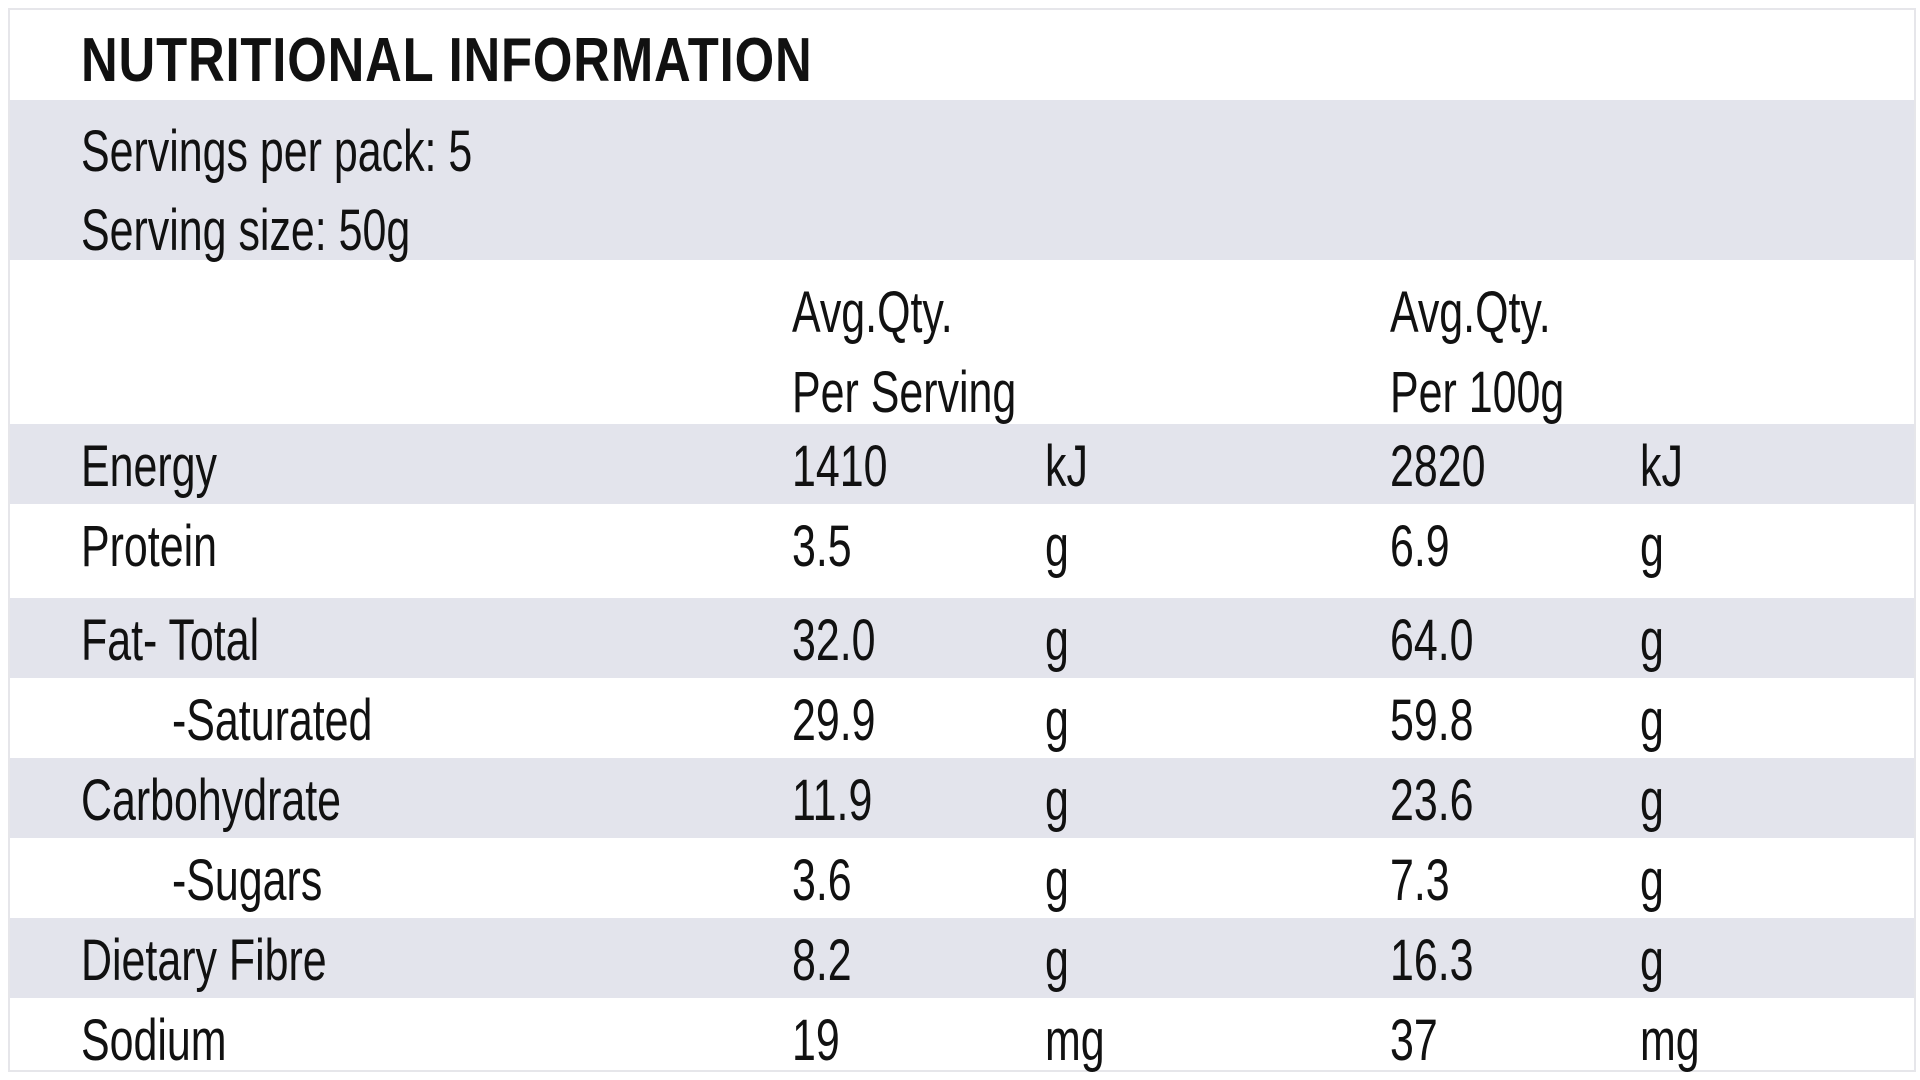 This screenshot has height=1080, width=1920. I want to click on per-serving-value: 19, so click(816, 1040).